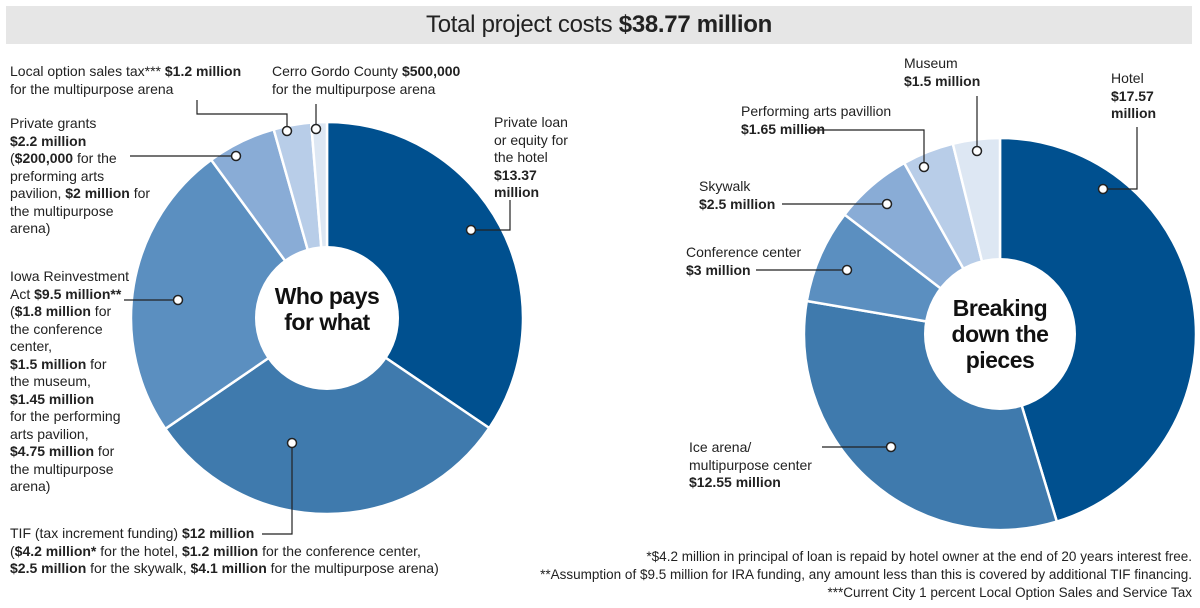 The image size is (1200, 608). Describe the element at coordinates (62, 210) in the screenshot. I see `label-text: the multipurpose` at that location.